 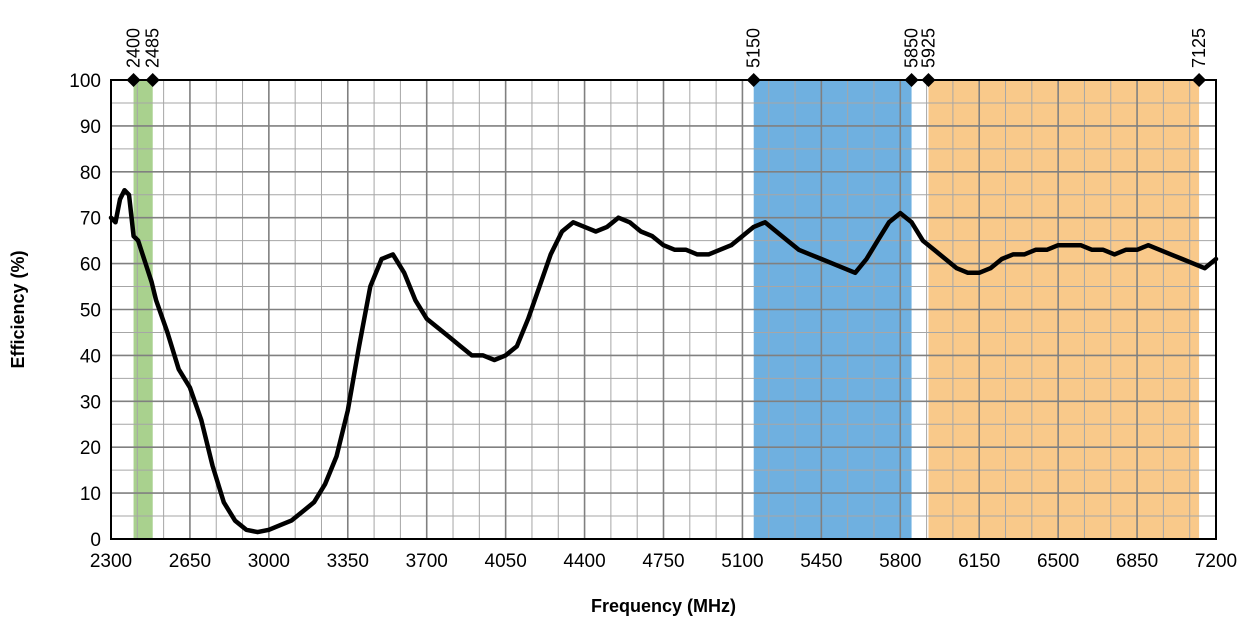 I want to click on y-tick-label: 40, so click(x=90, y=356).